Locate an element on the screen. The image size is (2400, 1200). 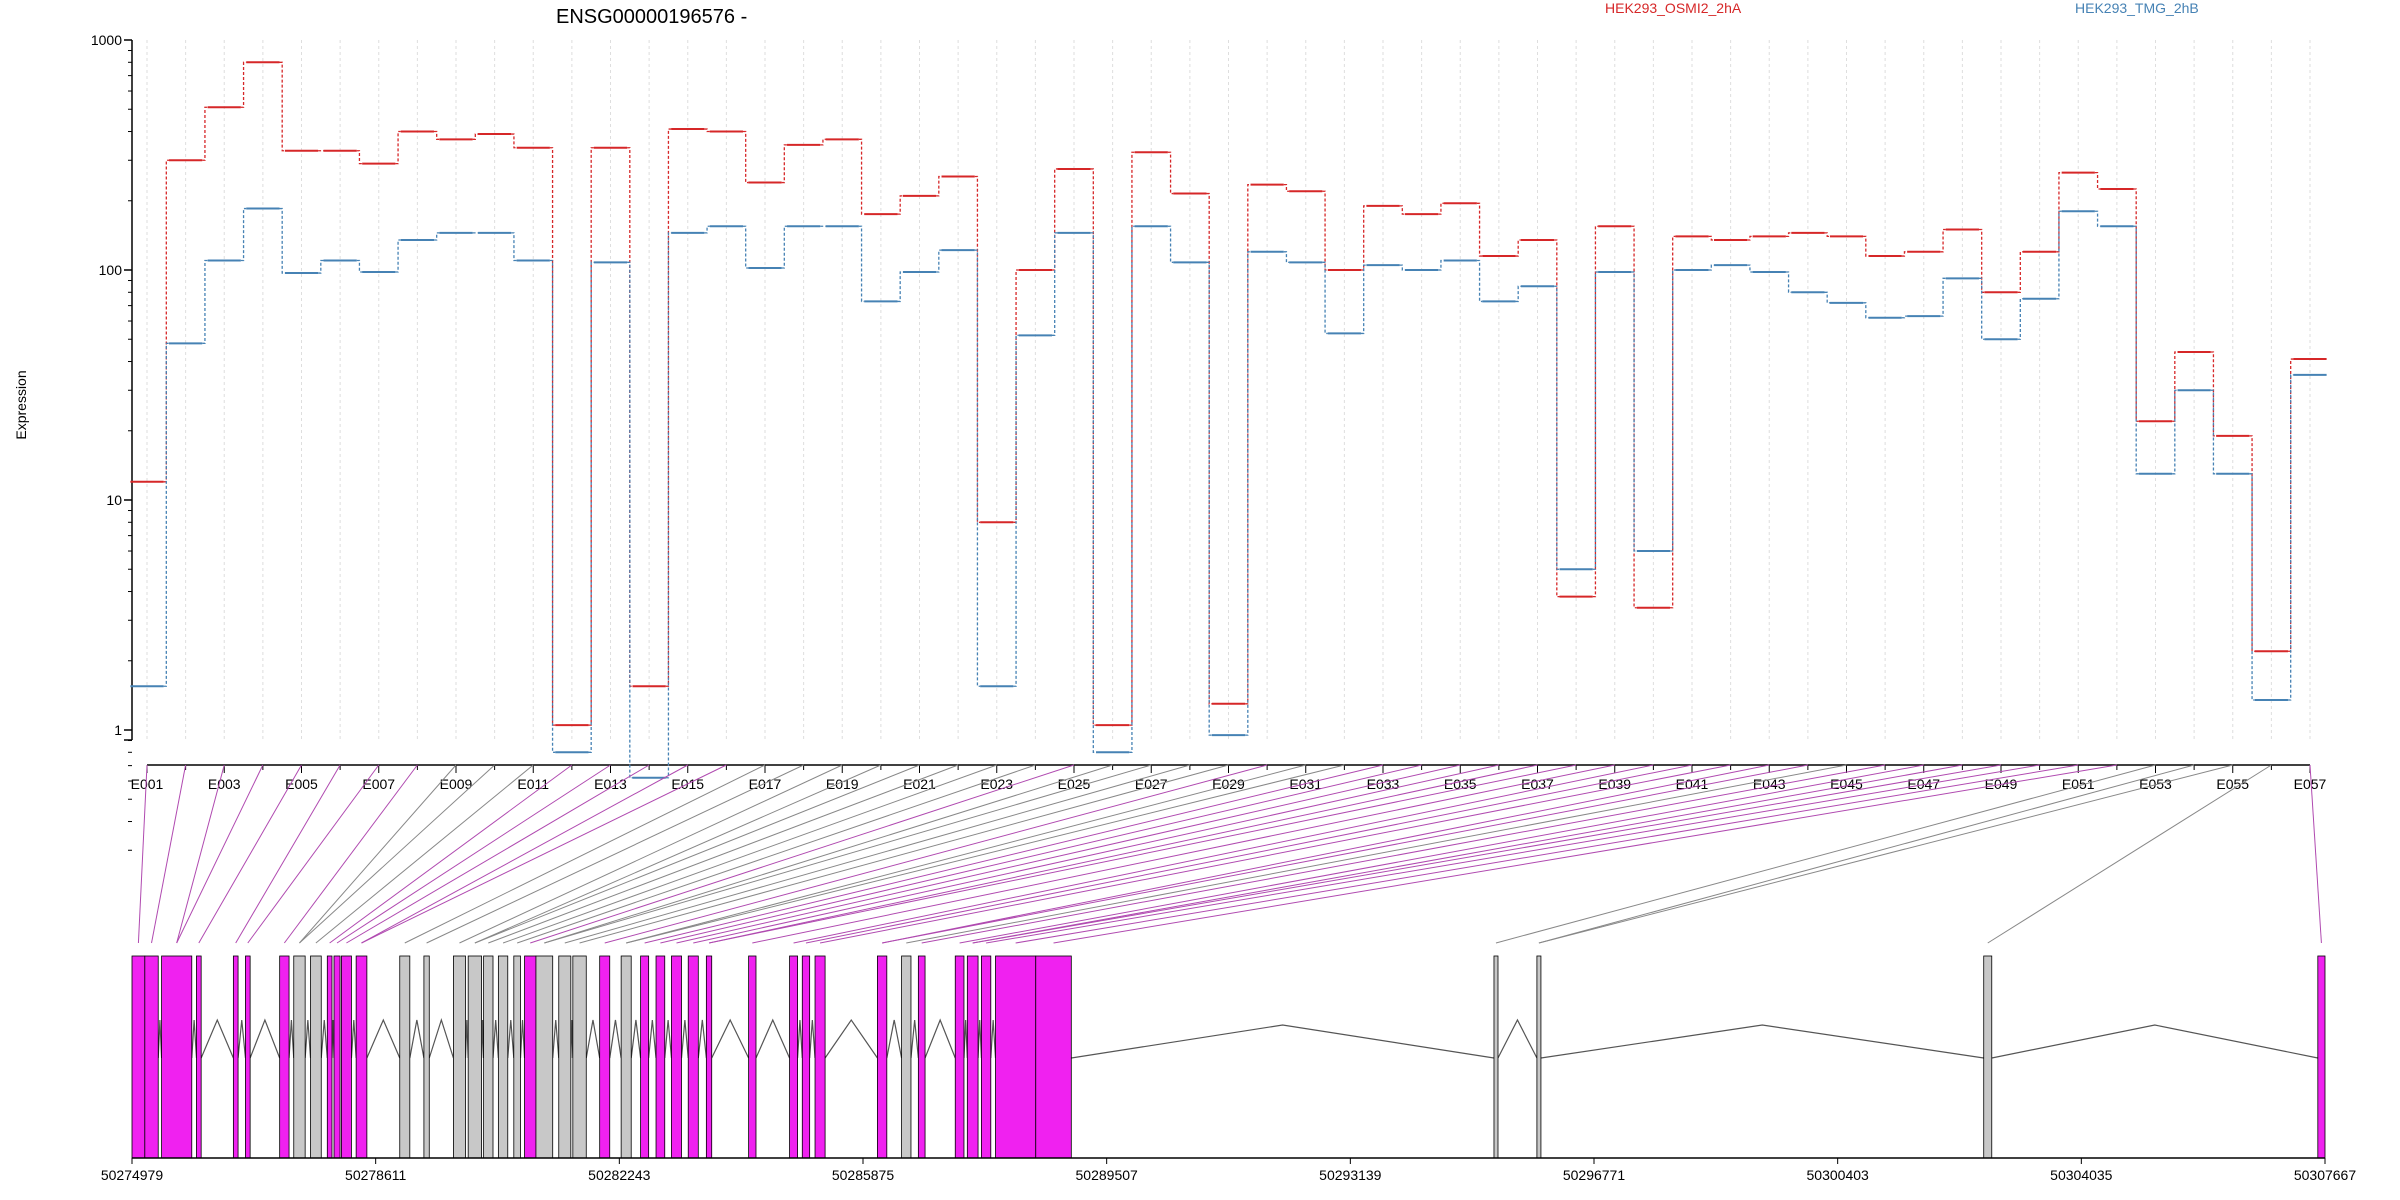
exon-tick-label: E029 is located at coordinates (1228, 784).